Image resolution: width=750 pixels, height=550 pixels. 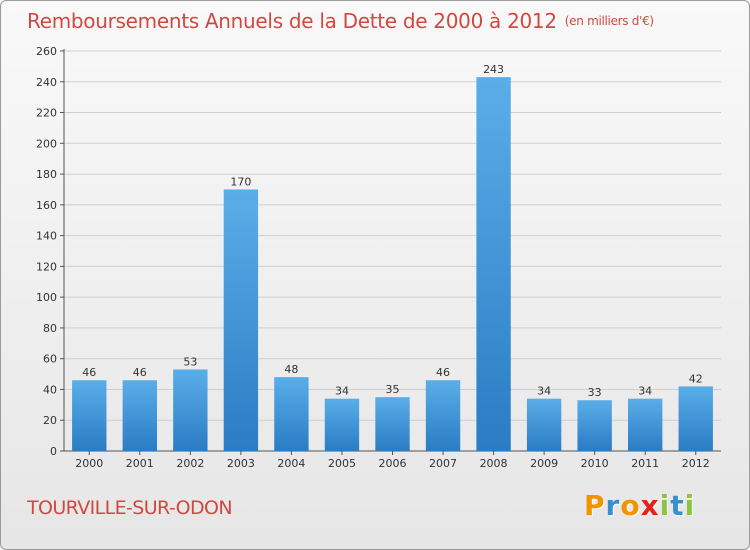 I want to click on logo-letter: t, so click(x=677, y=505).